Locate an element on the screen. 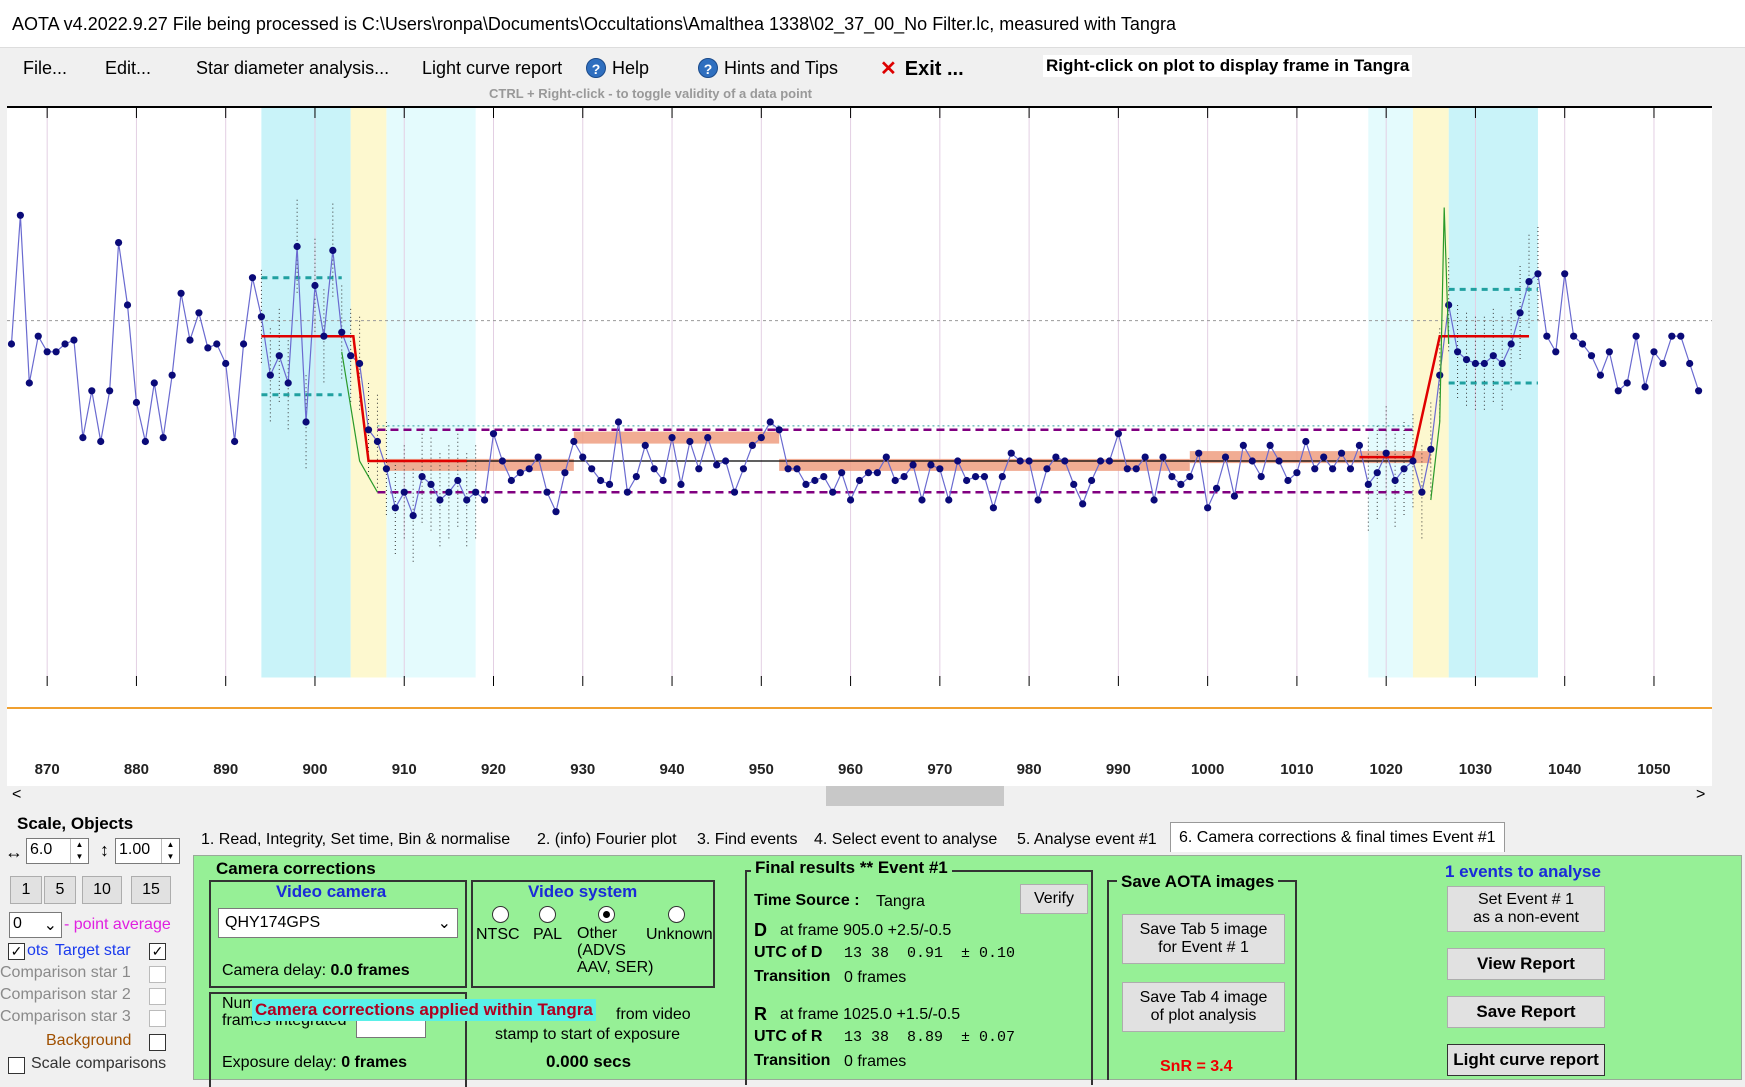 The width and height of the screenshot is (1745, 1087). ntsc-label: NTSC is located at coordinates (498, 934).